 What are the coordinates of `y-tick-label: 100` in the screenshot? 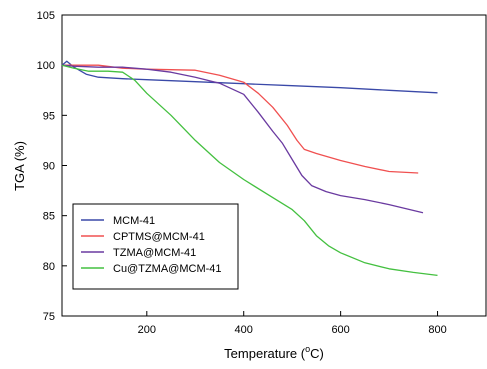 It's located at (46, 66).